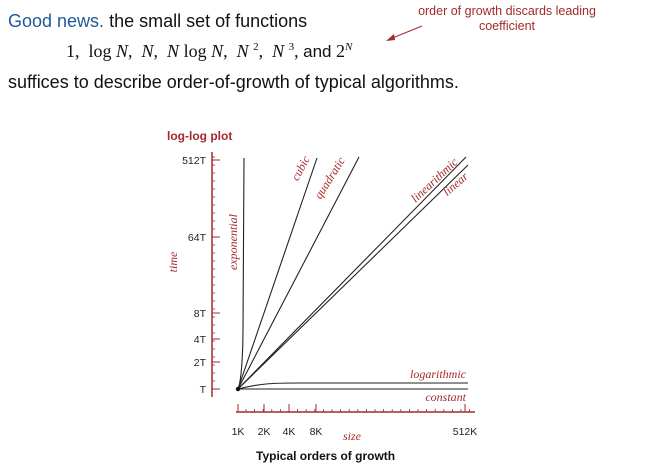 This screenshot has width=664, height=471. Describe the element at coordinates (352, 436) in the screenshot. I see `x-axis-label: size` at that location.